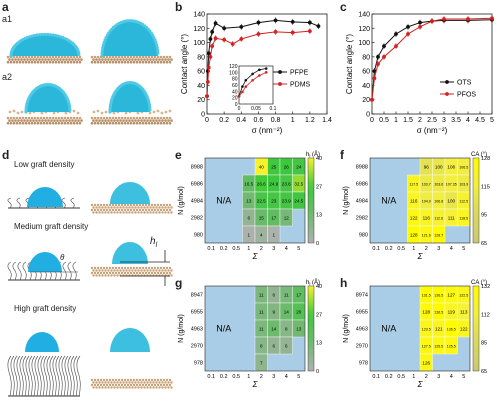 The width and height of the screenshot is (500, 406). What do you see at coordinates (451, 294) in the screenshot?
I see `cell-value: 127` at bounding box center [451, 294].